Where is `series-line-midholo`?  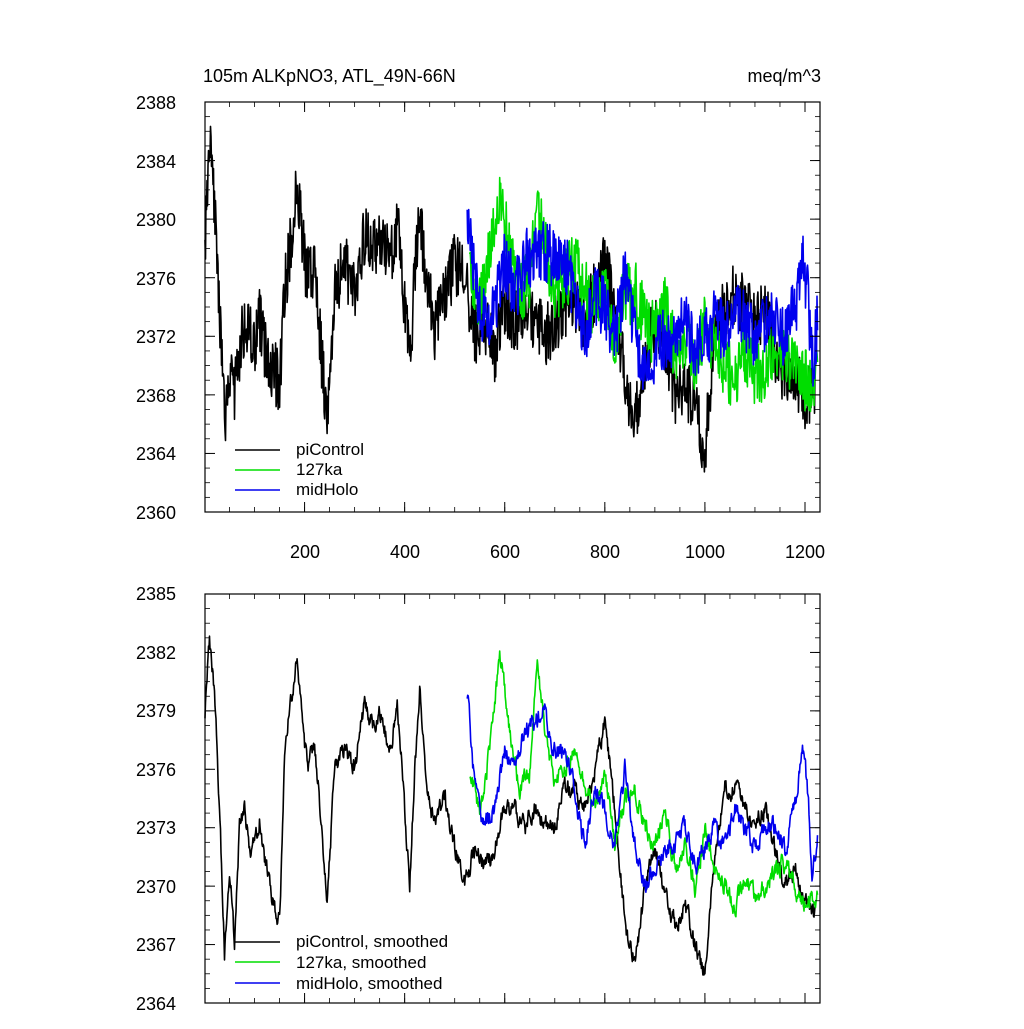
series-line-midholo is located at coordinates (642, 299).